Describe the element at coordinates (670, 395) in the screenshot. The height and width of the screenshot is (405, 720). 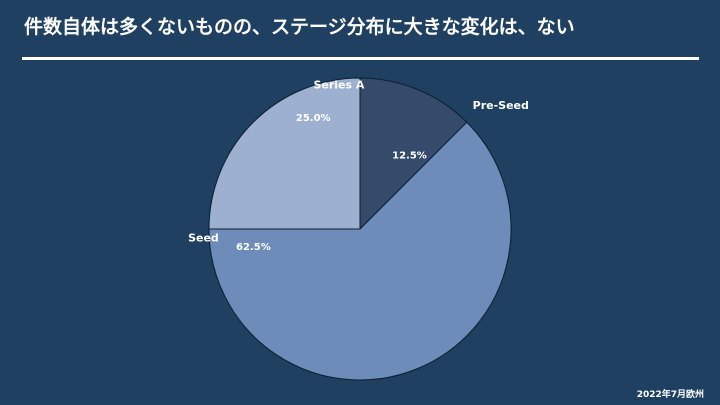
I see `slide-footer: 2022年7月欧州` at that location.